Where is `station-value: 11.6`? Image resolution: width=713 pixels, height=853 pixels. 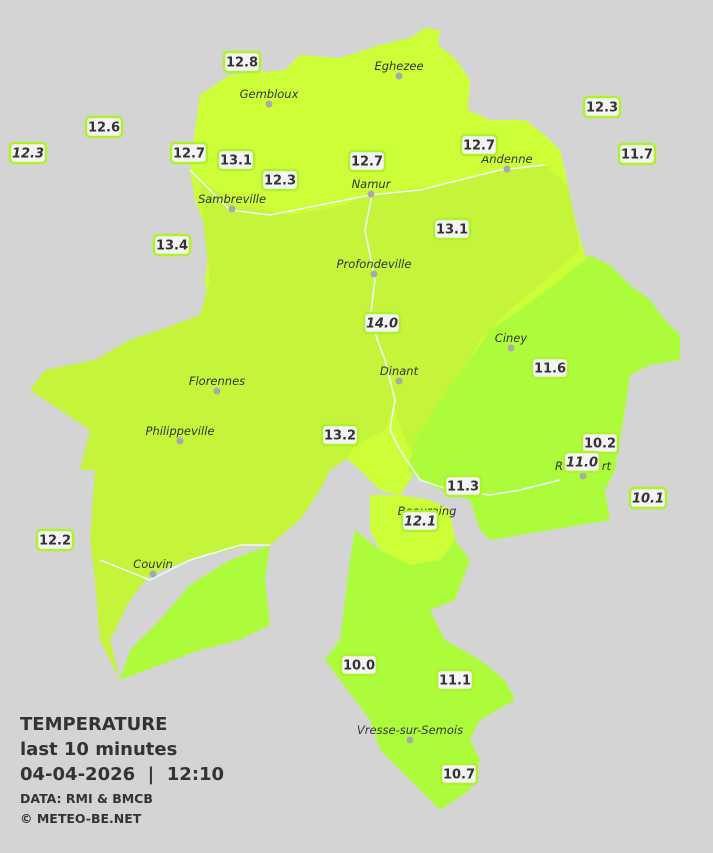 station-value: 11.6 is located at coordinates (550, 369).